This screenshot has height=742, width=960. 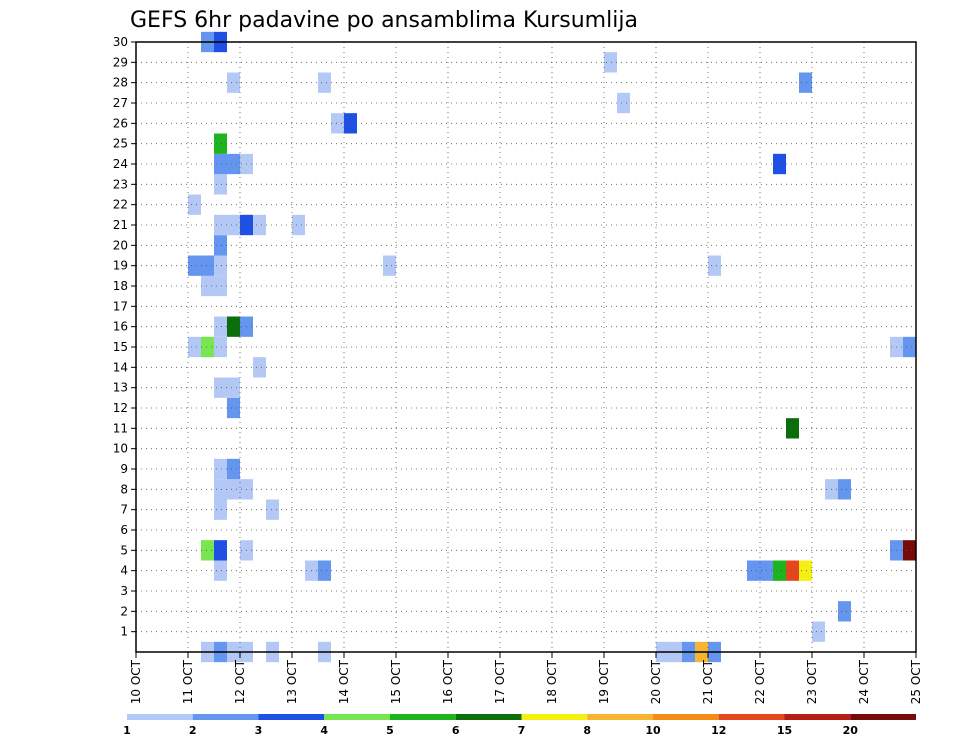 I want to click on x-tick-label: 18 OCT, so click(x=552, y=681).